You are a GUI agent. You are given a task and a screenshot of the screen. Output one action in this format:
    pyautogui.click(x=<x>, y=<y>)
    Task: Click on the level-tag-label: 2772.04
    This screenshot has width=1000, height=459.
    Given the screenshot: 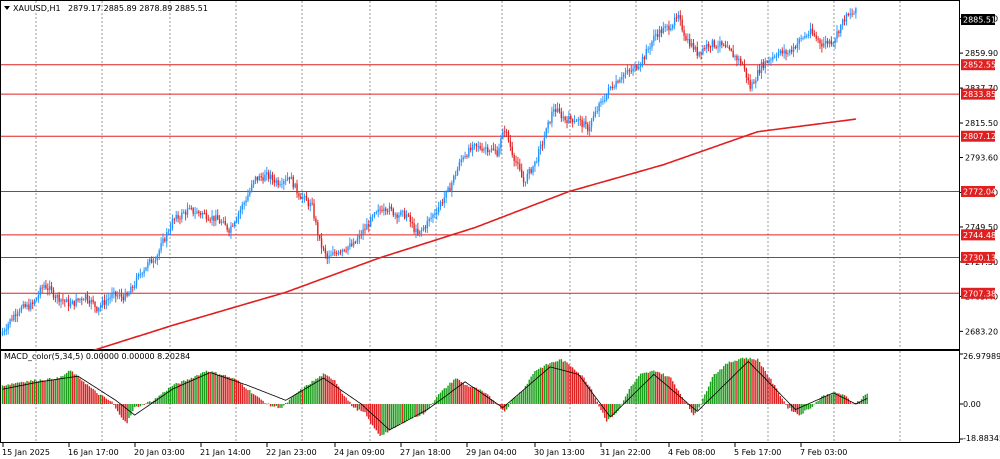 What is the action you would take?
    pyautogui.click(x=979, y=191)
    